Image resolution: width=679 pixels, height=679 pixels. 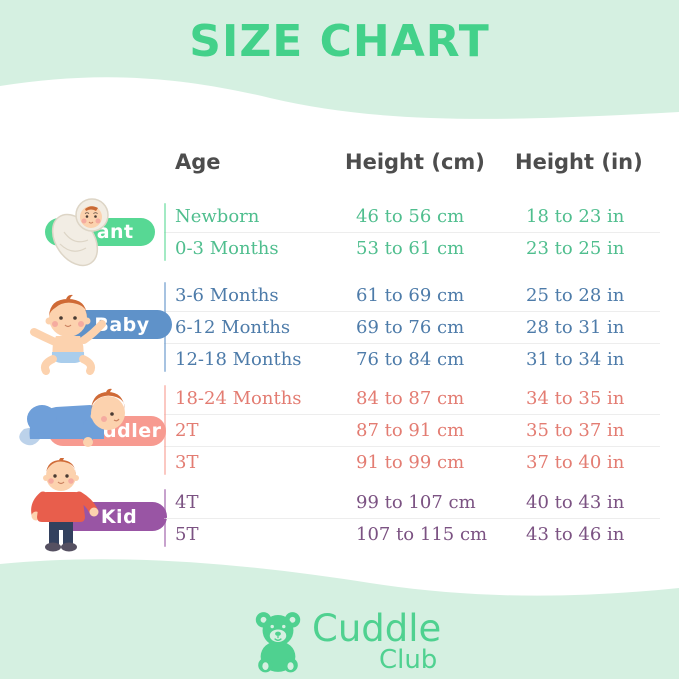 What do you see at coordinates (579, 162) in the screenshot?
I see `column-header-height-in: Height (in)` at bounding box center [579, 162].